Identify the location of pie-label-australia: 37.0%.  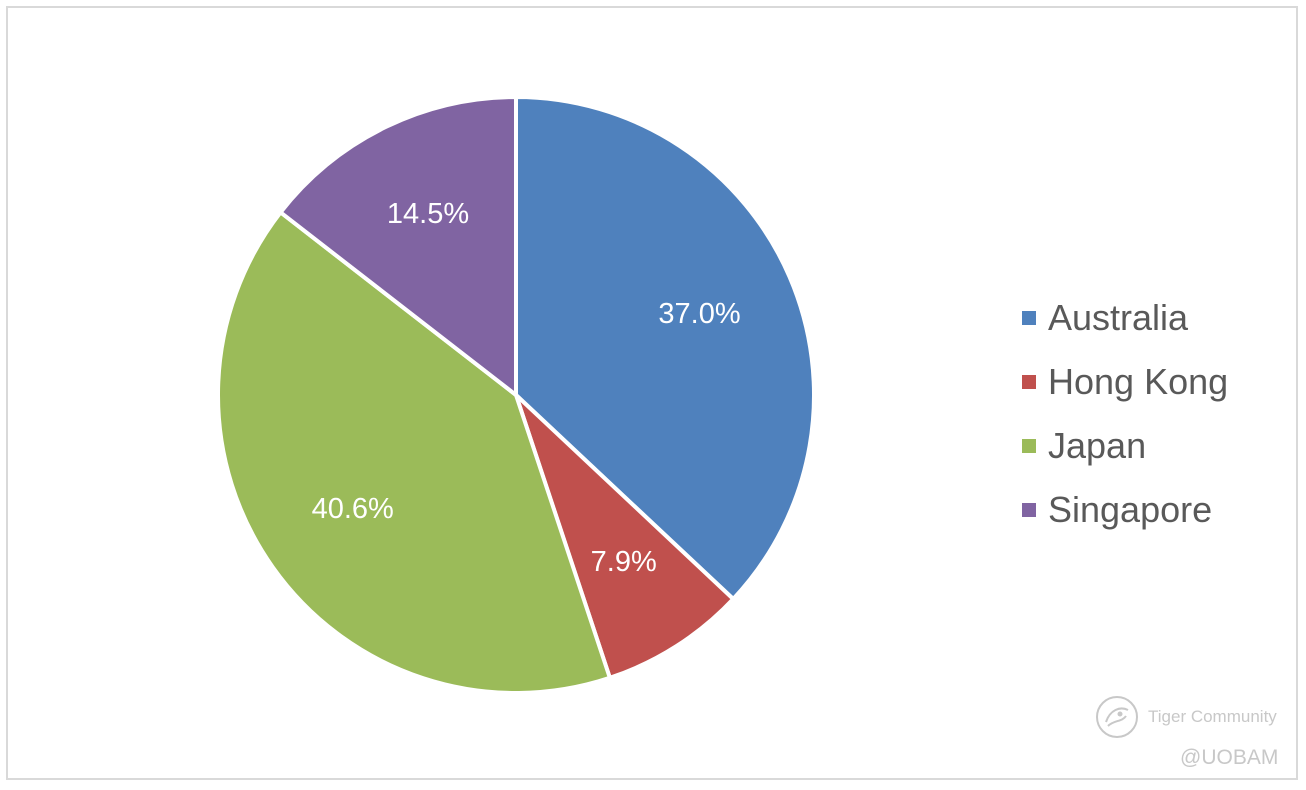
(699, 314).